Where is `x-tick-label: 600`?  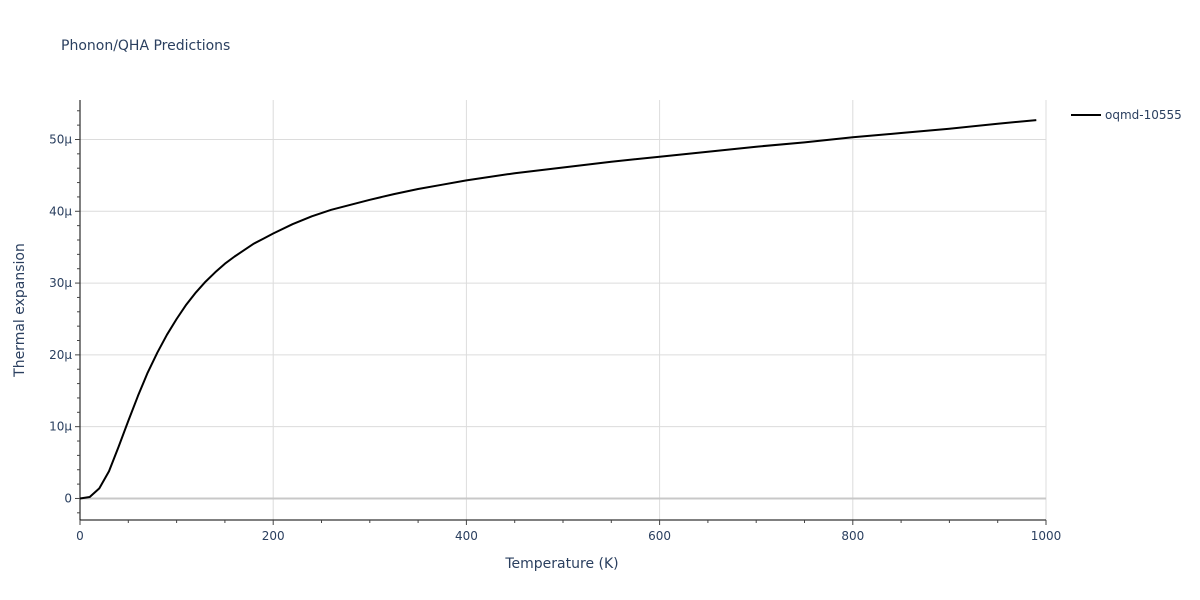
x-tick-label: 600 is located at coordinates (659, 536).